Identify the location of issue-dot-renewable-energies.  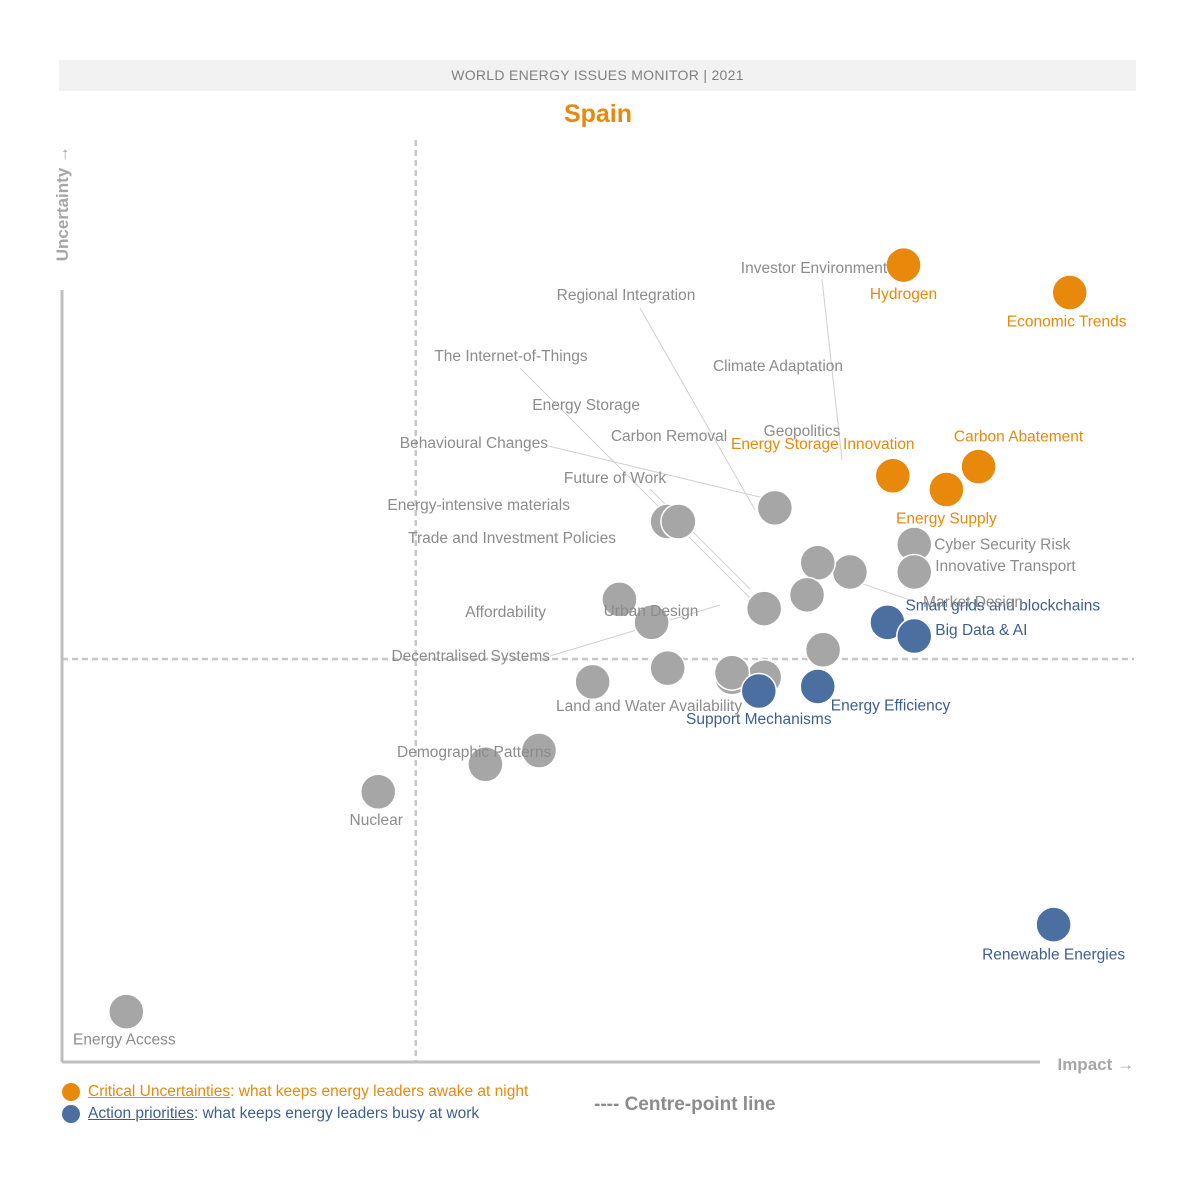
(1053, 924).